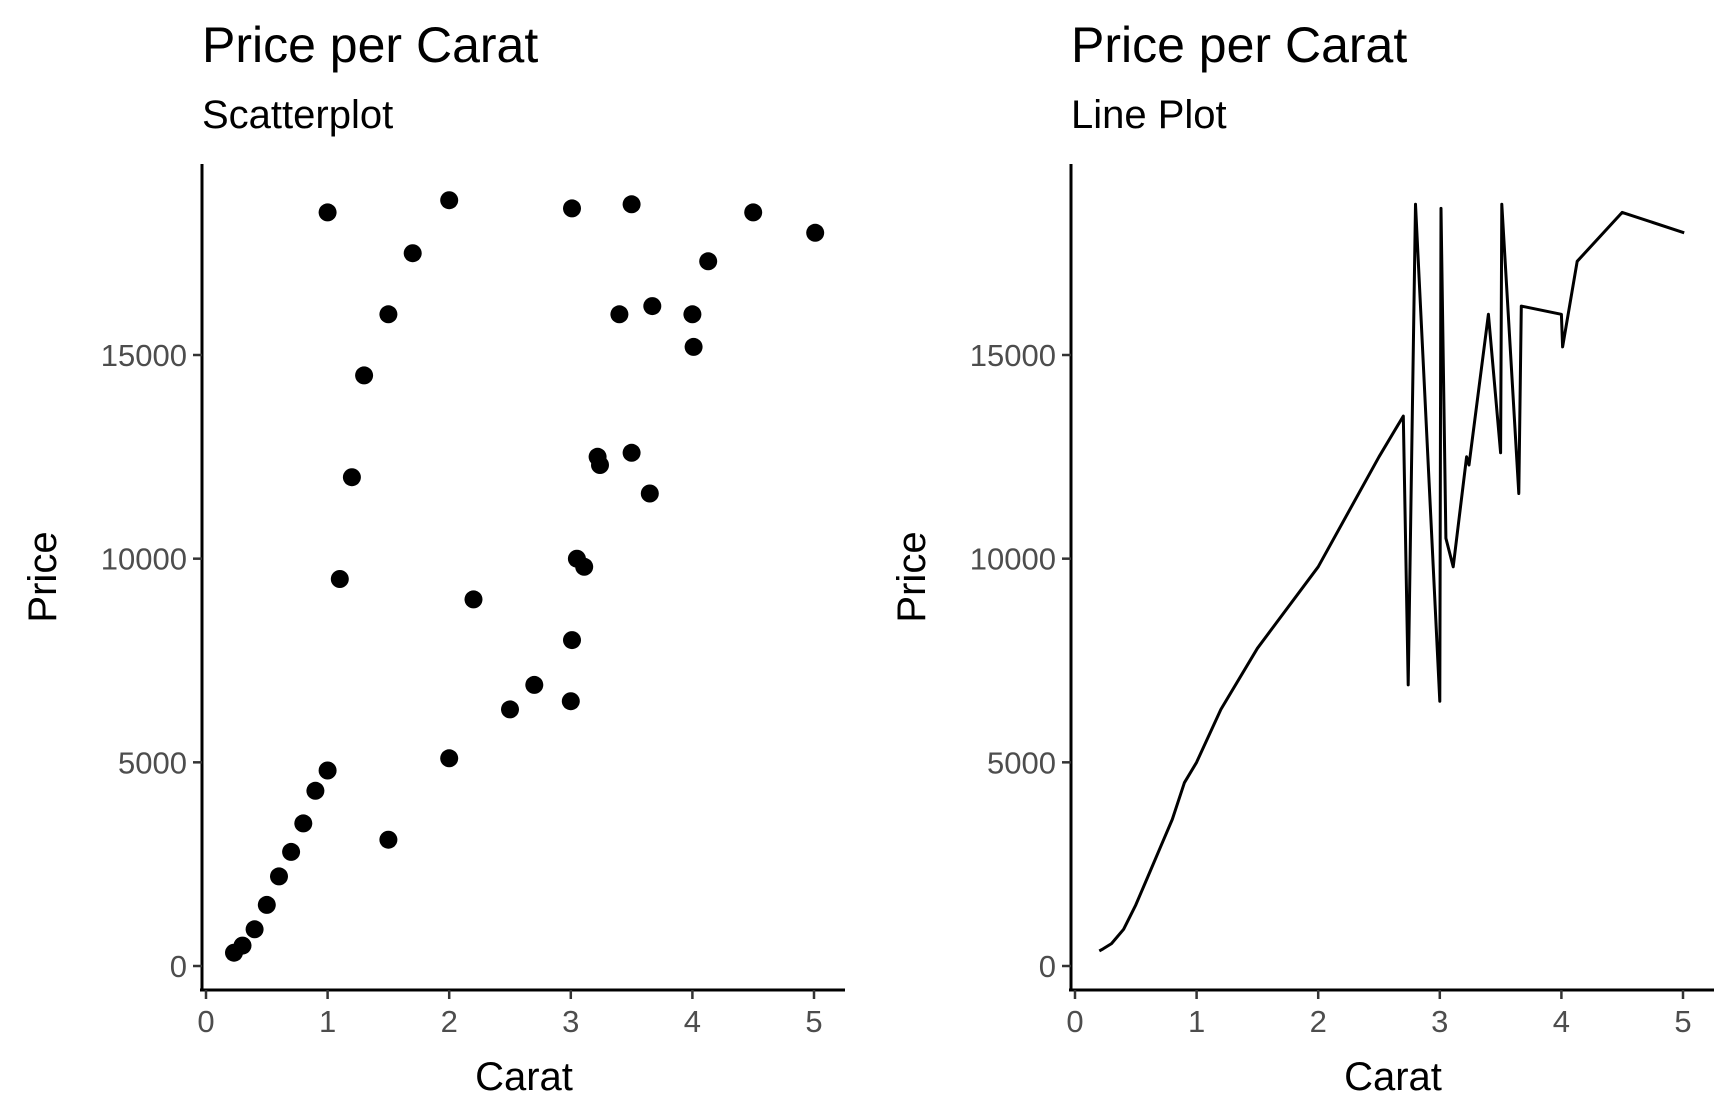 The width and height of the screenshot is (1728, 1117). Describe the element at coordinates (43, 576) in the screenshot. I see `scatter-y-axis-label: Price` at that location.